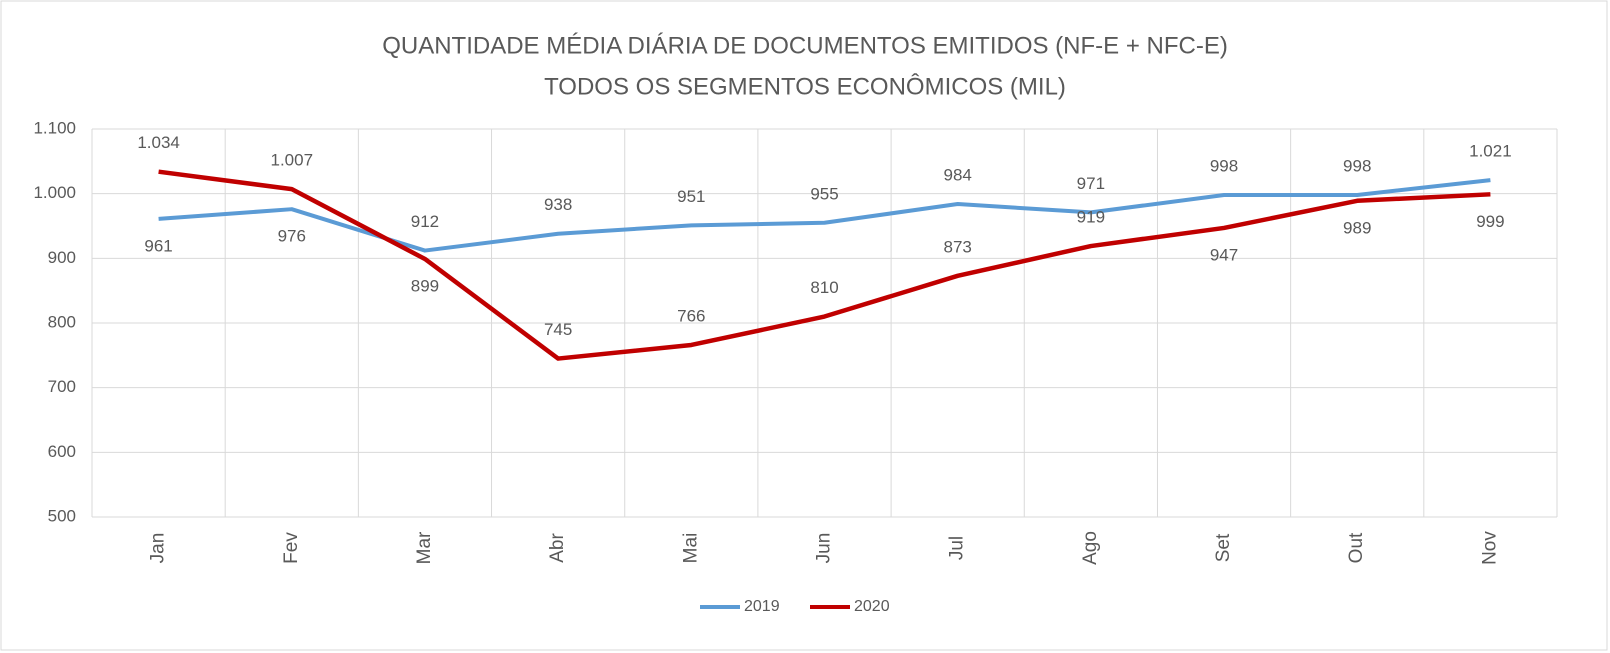 The image size is (1610, 653). I want to click on legend-label: 2019, so click(762, 606).